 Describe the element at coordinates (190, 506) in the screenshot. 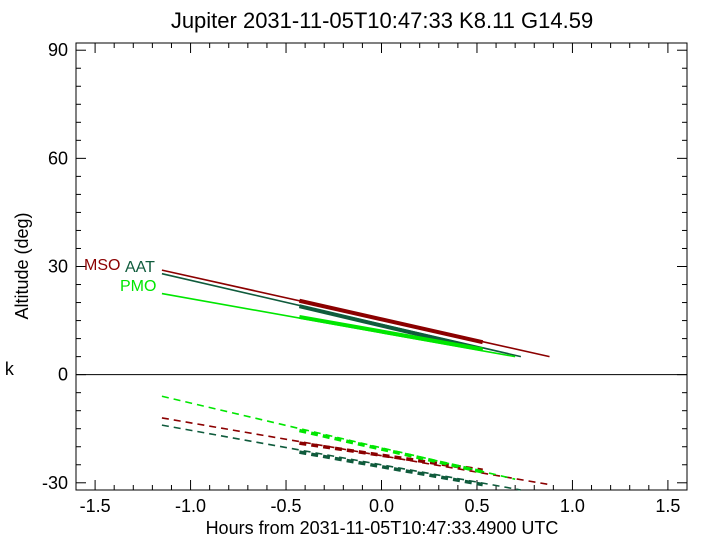

I see `x-tick-label: -1.0` at that location.